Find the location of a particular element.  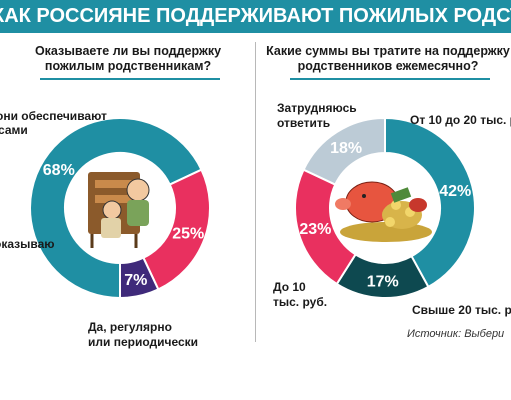

source-note: Источник: Выбери is located at coordinates (456, 334).